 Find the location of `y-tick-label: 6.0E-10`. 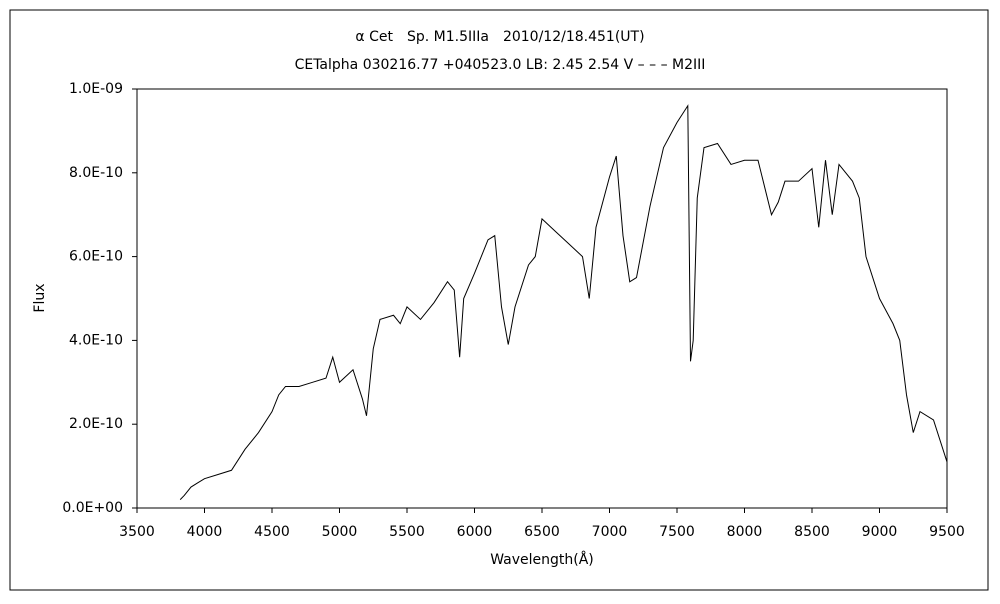

y-tick-label: 6.0E-10 is located at coordinates (96, 257).